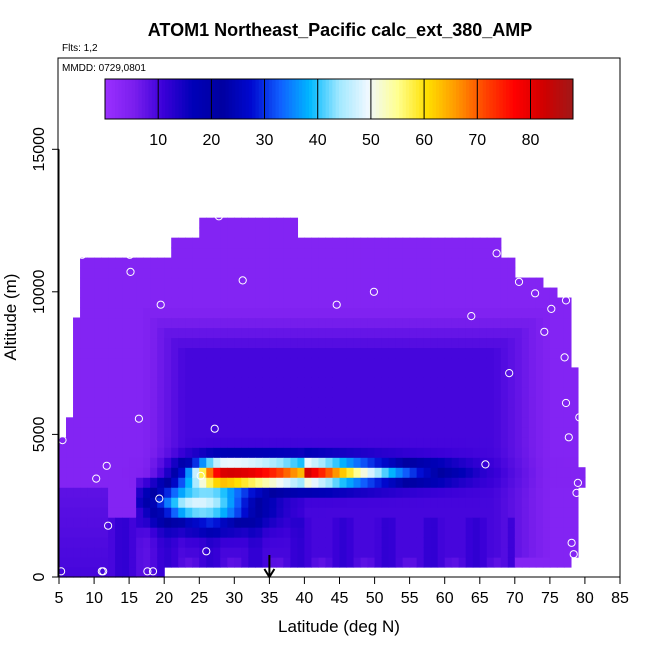 The height and width of the screenshot is (650, 650). I want to click on x-axis: 5 10 15 20 25 30 35 40 45 50 55 60 65 70 75 80 85, so click(342, 591).